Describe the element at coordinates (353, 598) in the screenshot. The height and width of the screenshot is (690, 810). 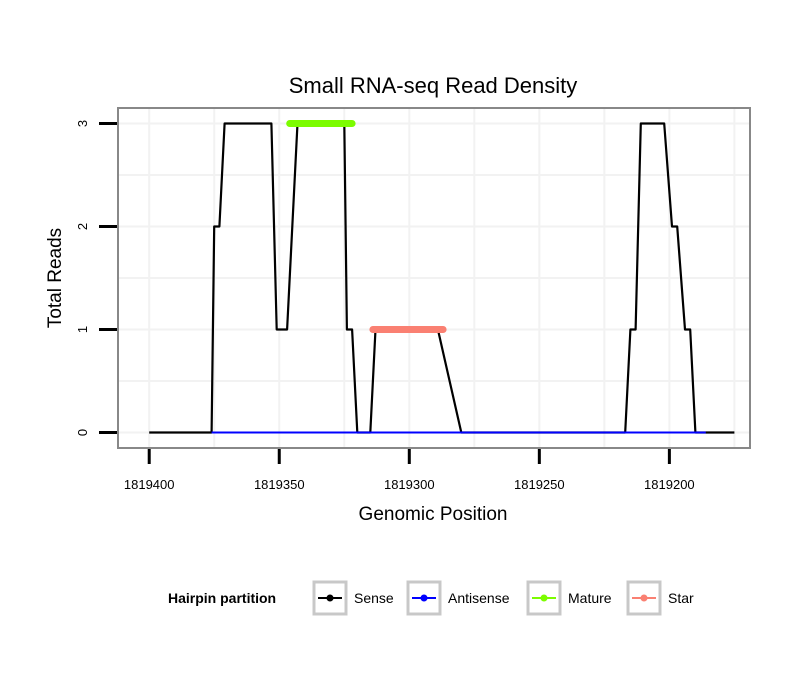
I see `legend-item: Sense` at that location.